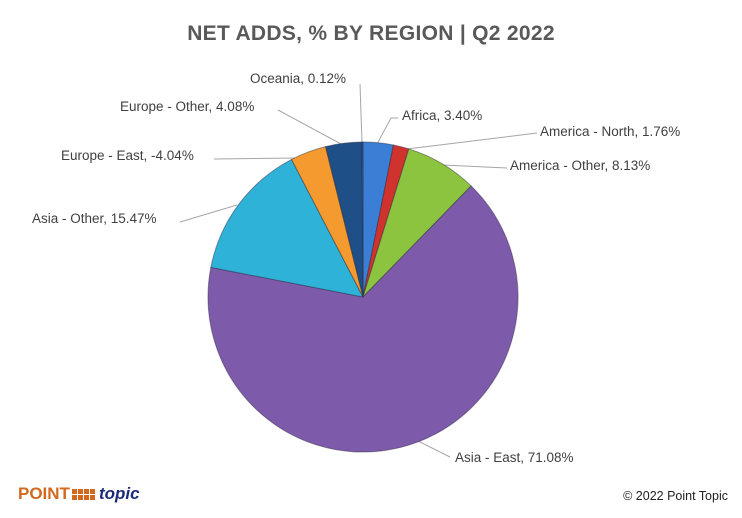 Image resolution: width=742 pixels, height=518 pixels. Describe the element at coordinates (208, 213) in the screenshot. I see `leader-line-asia-other` at that location.